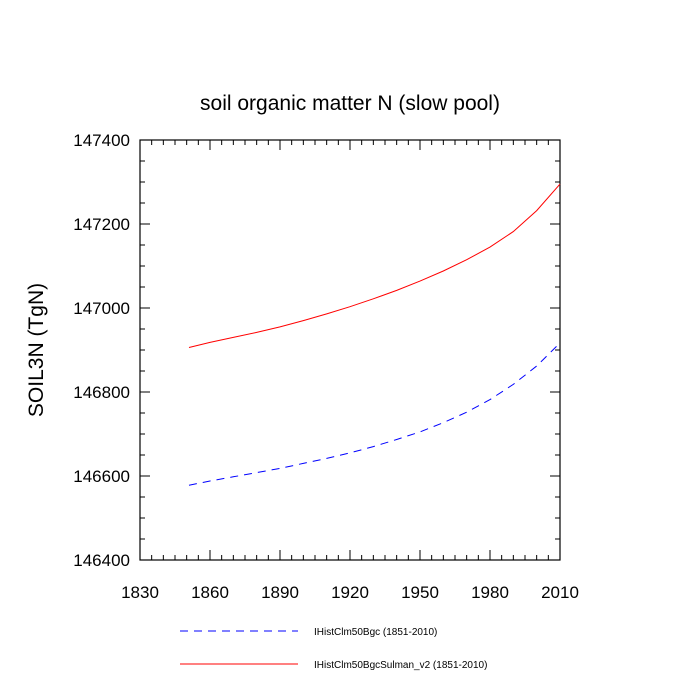  What do you see at coordinates (350, 592) in the screenshot?
I see `x-tick-label: 1920` at bounding box center [350, 592].